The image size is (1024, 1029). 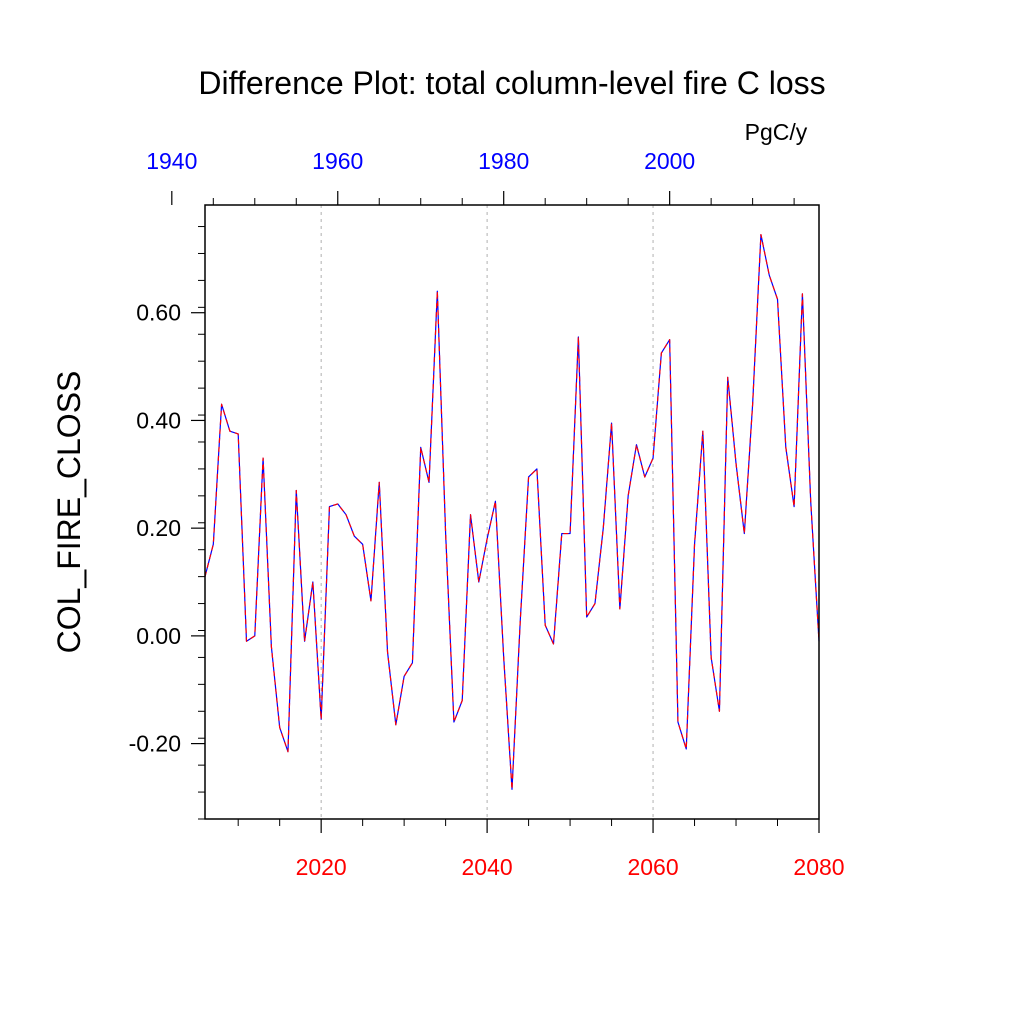 What do you see at coordinates (337, 161) in the screenshot?
I see `x-top-tick-label: 1960` at bounding box center [337, 161].